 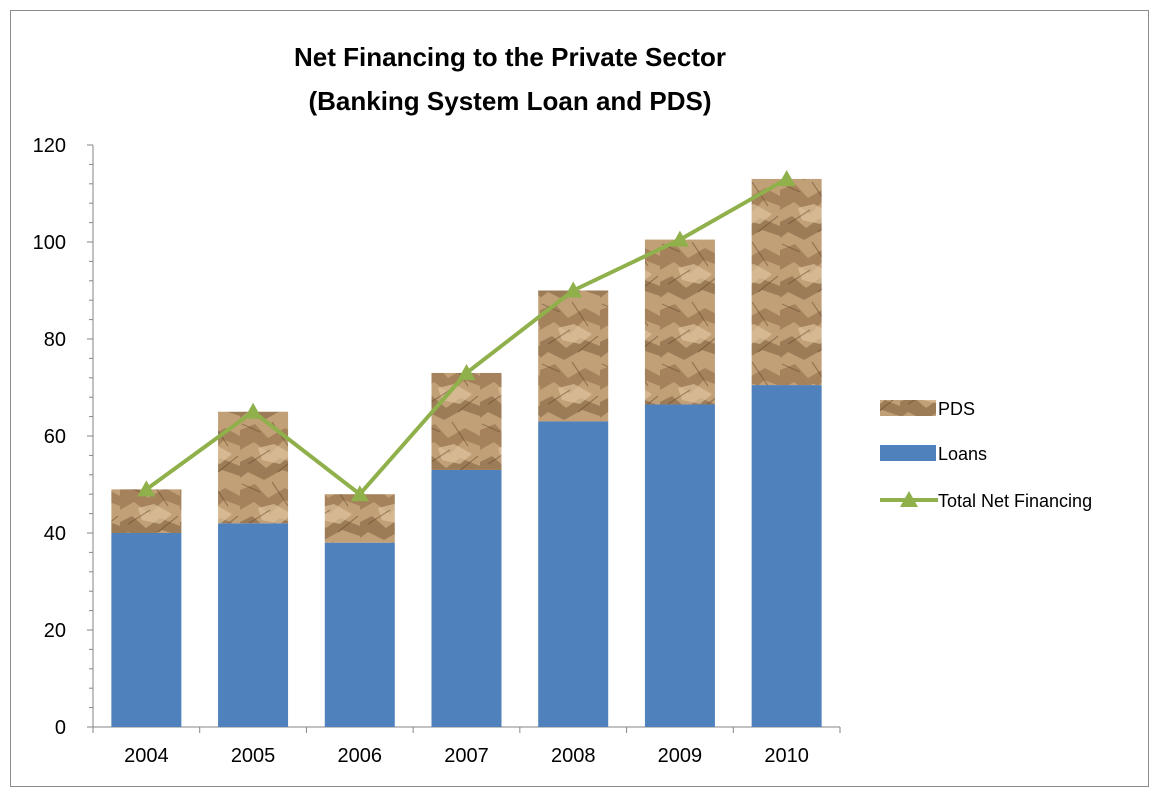 What do you see at coordinates (60, 728) in the screenshot?
I see `y-tick-label: 0` at bounding box center [60, 728].